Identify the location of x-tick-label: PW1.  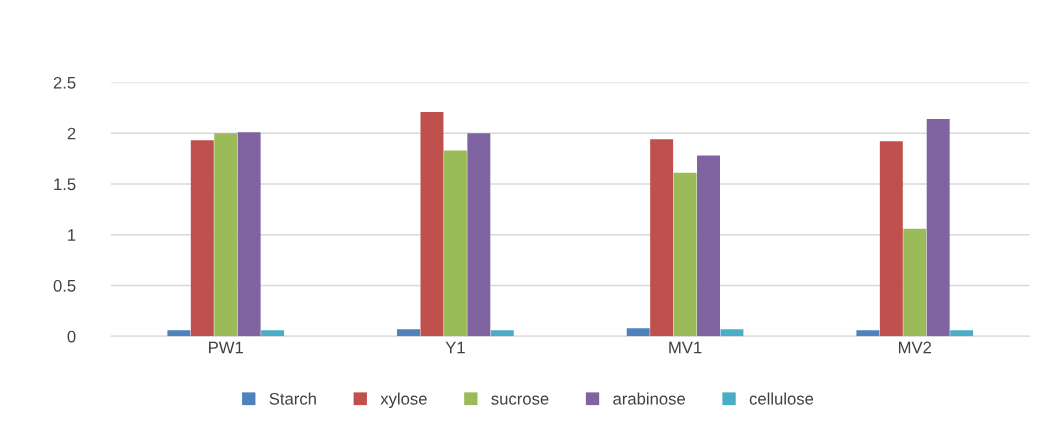
(226, 347).